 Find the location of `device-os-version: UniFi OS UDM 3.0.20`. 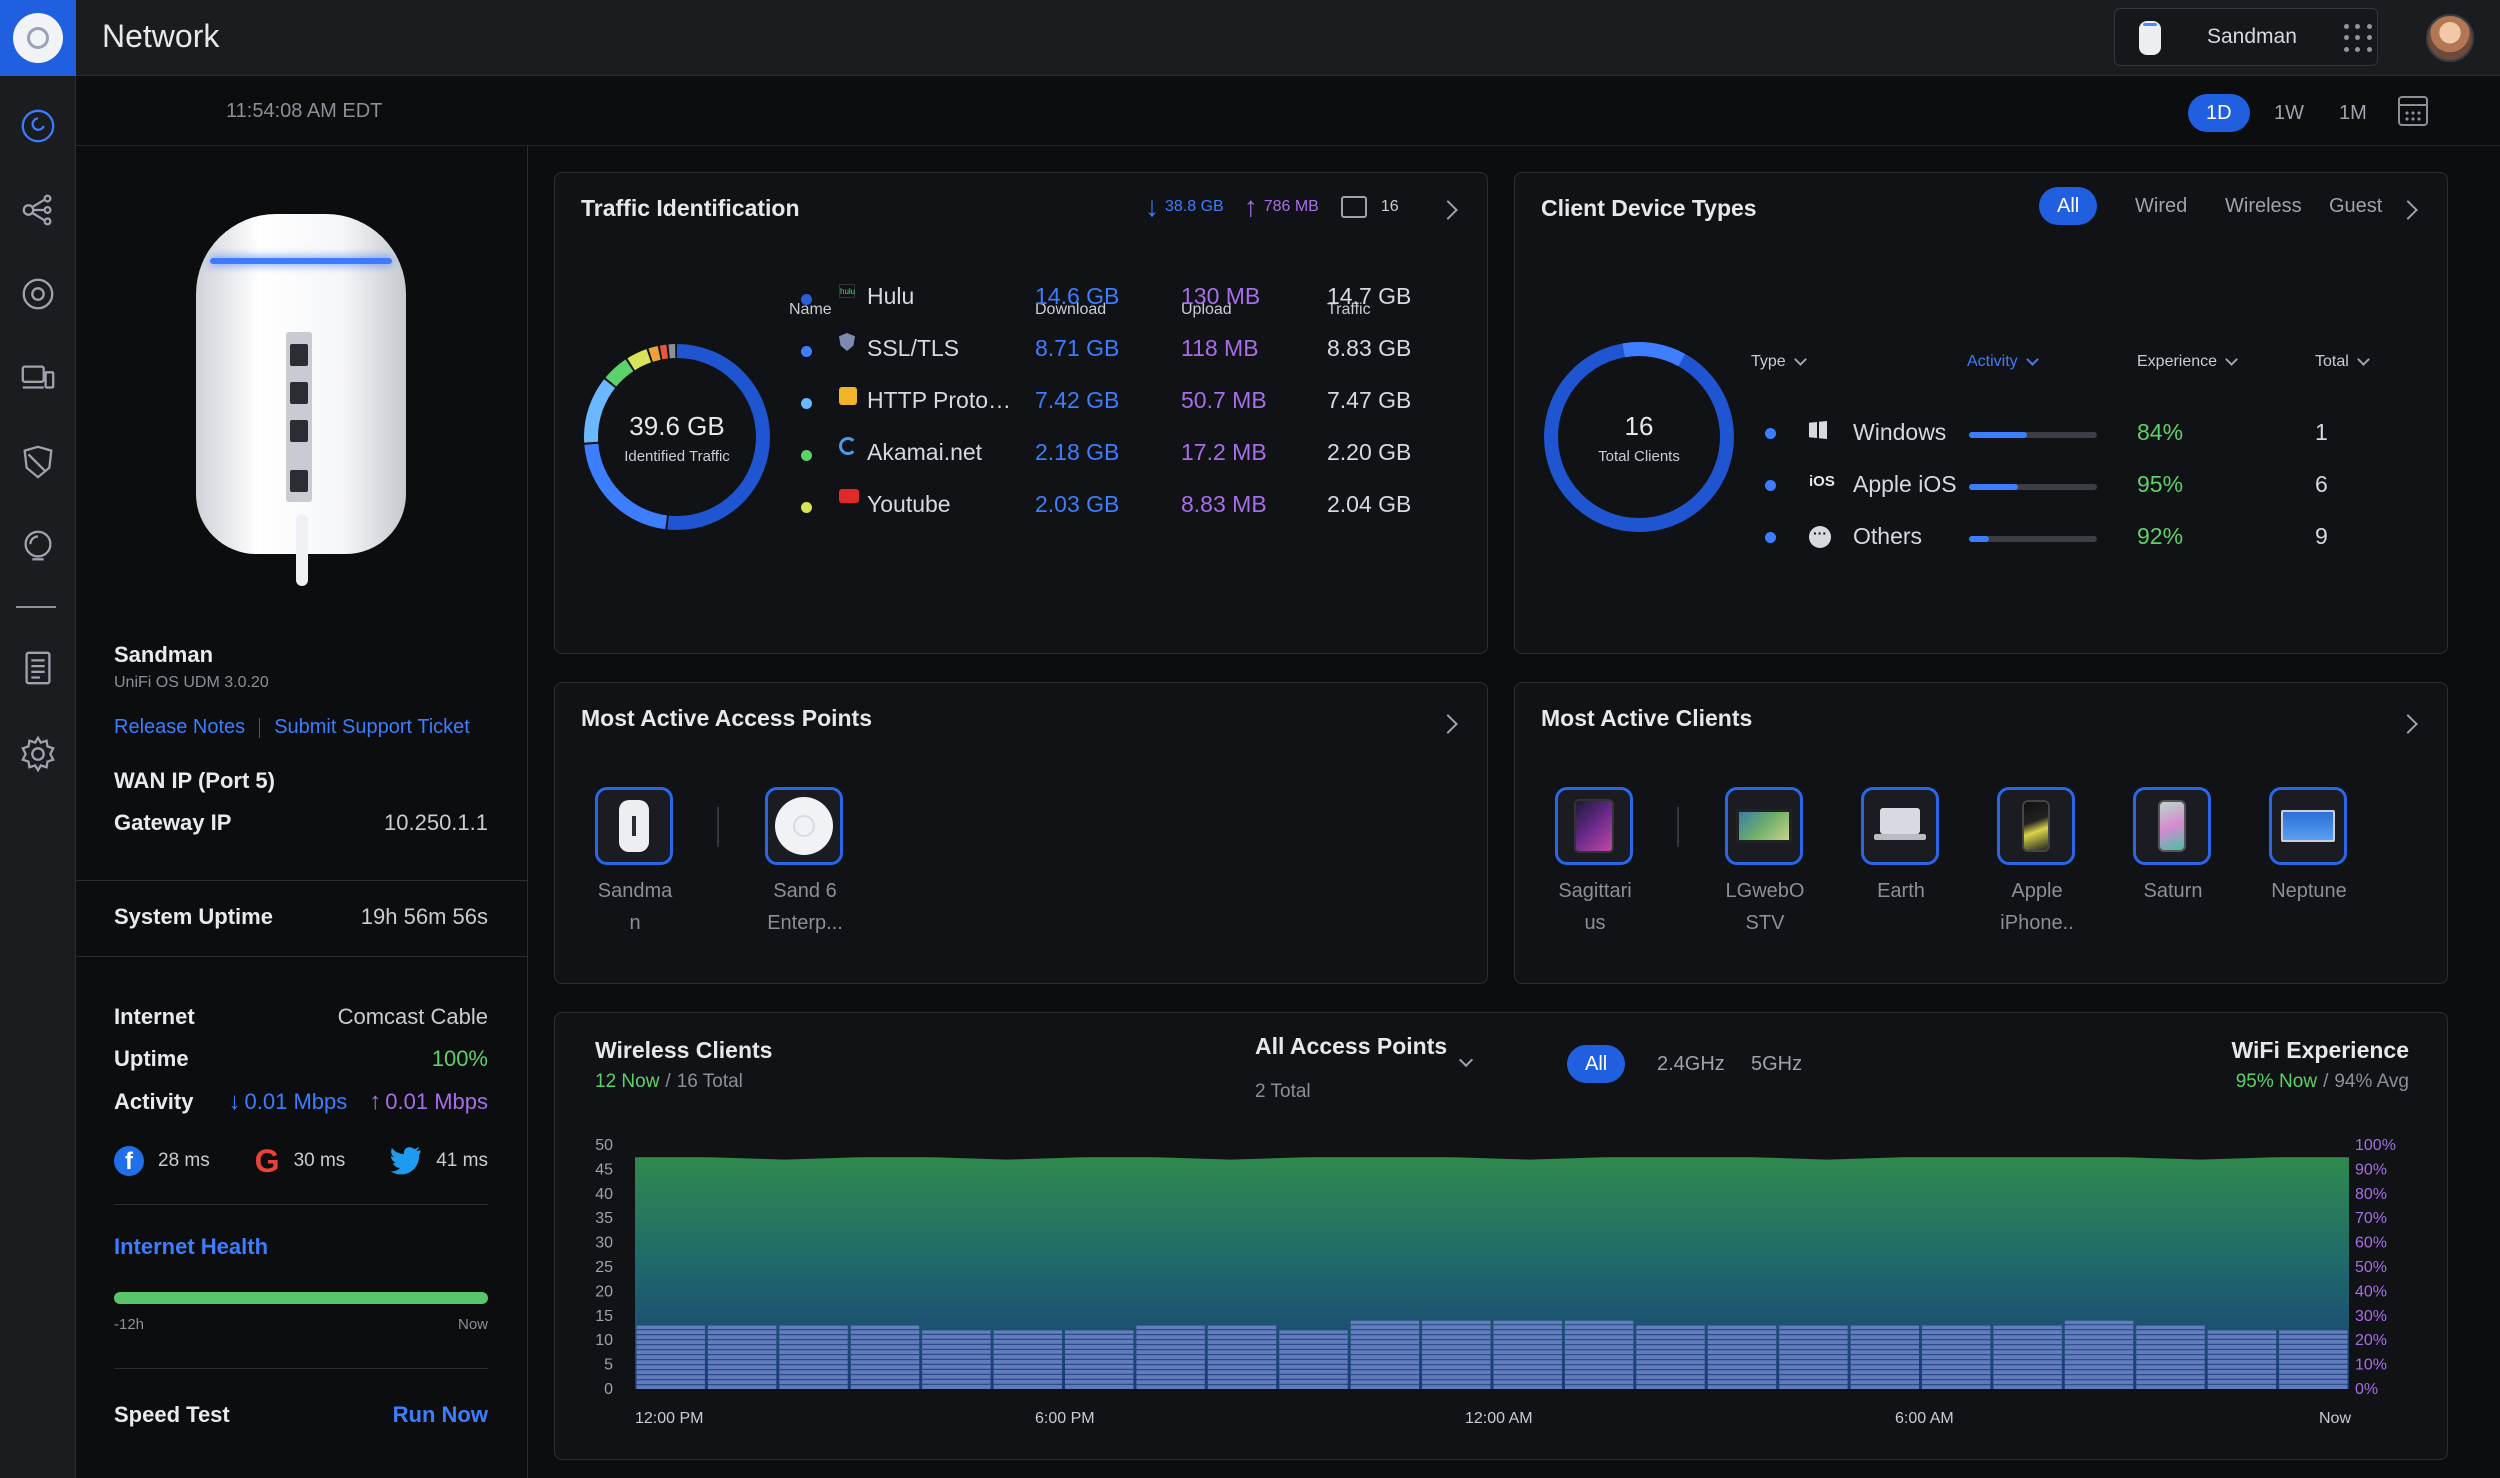

device-os-version: UniFi OS UDM 3.0.20 is located at coordinates (191, 682).